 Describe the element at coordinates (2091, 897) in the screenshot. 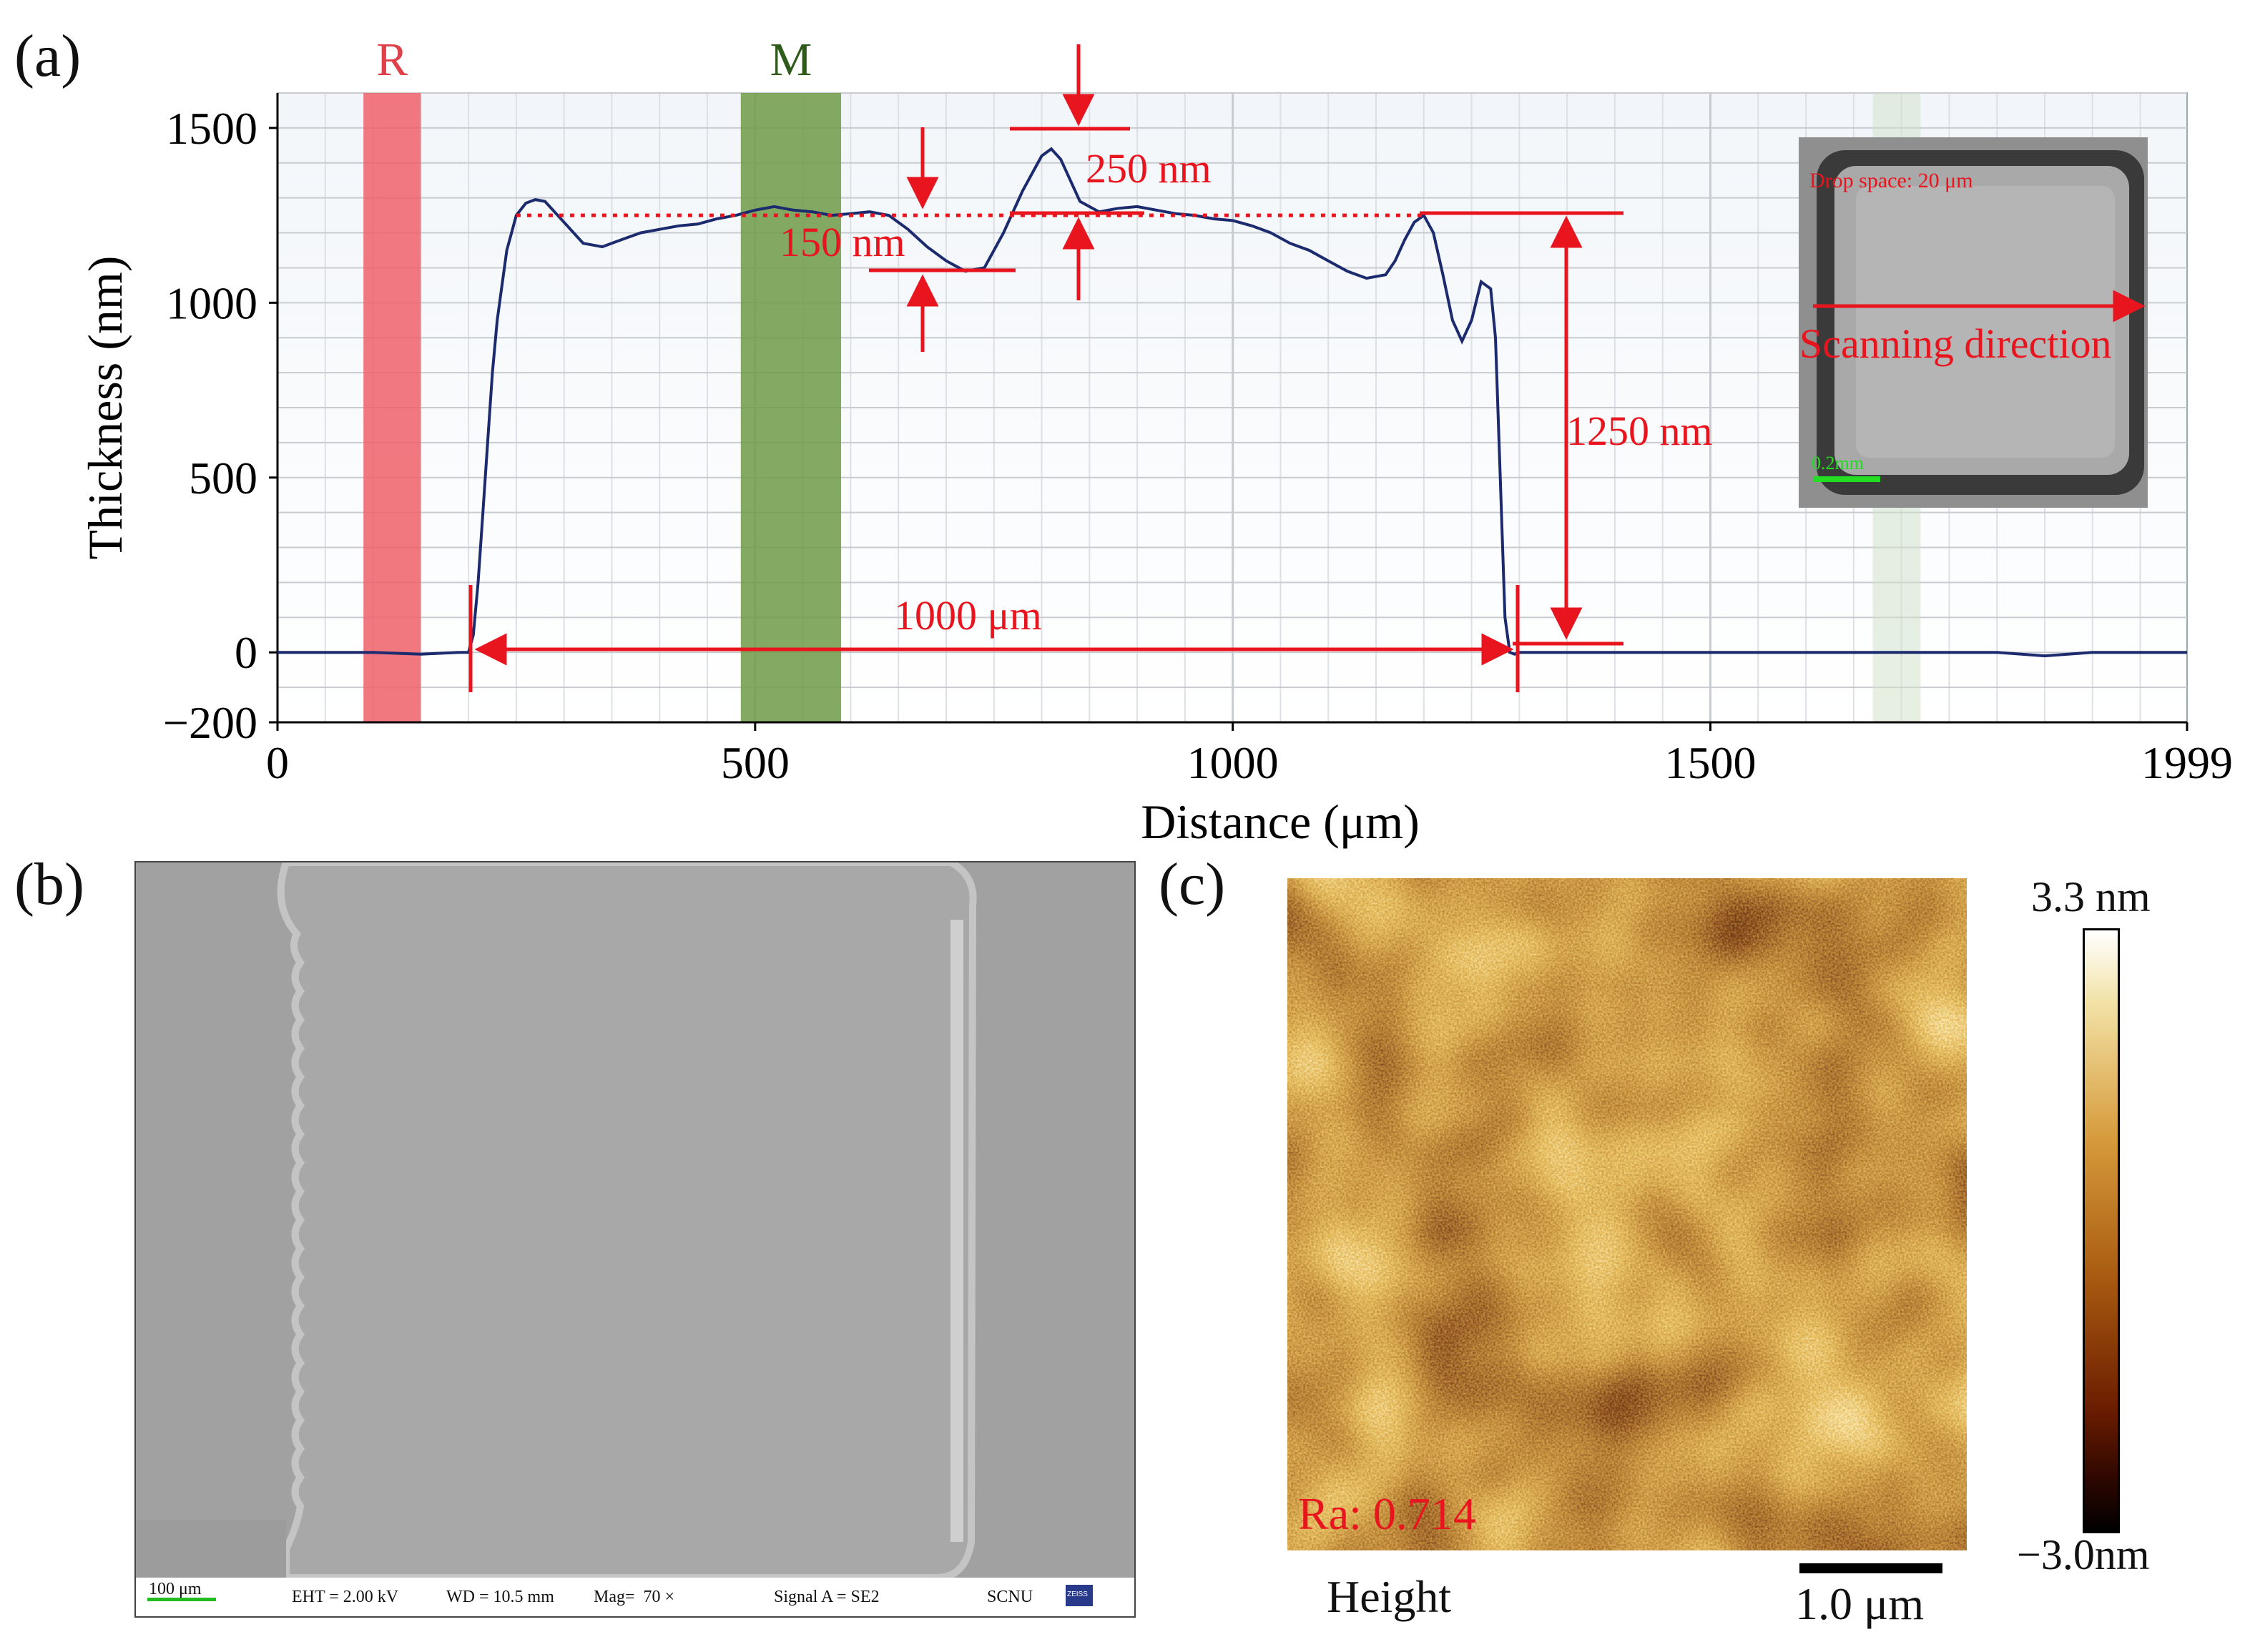

I see `colorbar-max: 3.3 nm` at that location.